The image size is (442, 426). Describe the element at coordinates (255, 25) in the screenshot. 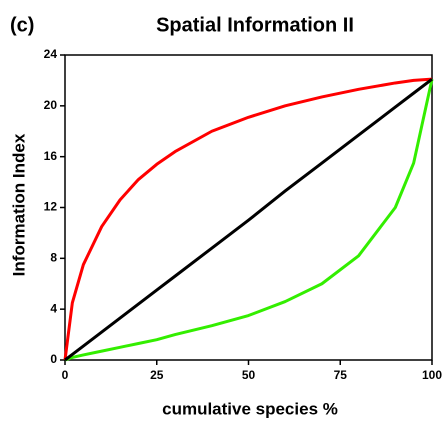

I see `chart-title: Spatial Information II` at that location.